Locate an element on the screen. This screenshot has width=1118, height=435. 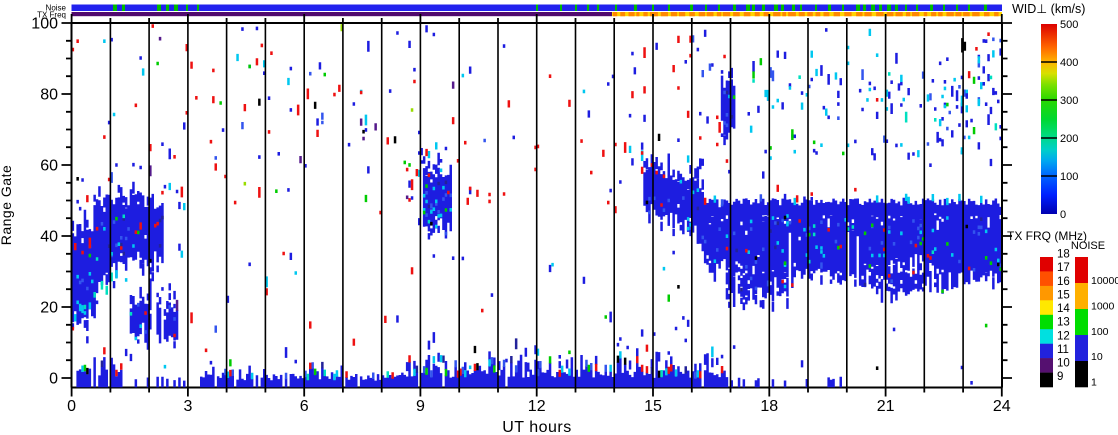
svg-text: 400 is located at coordinates (1069, 63).